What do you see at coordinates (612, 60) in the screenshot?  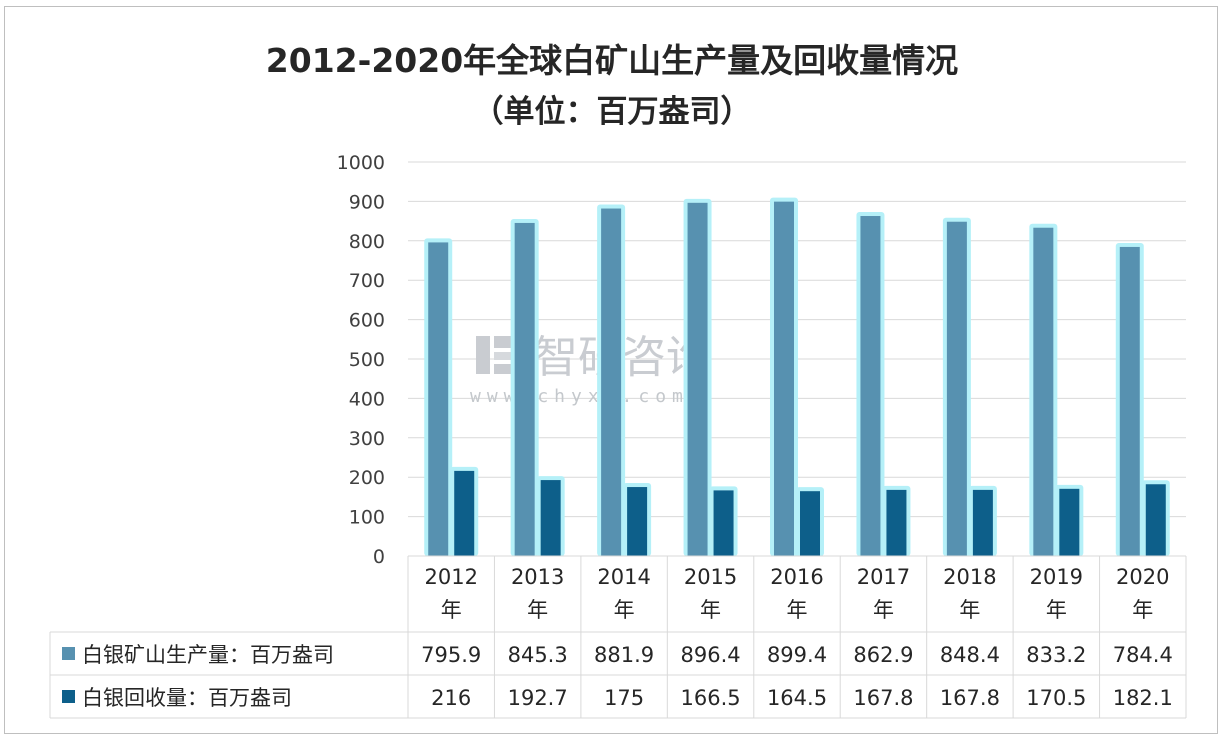 I see `chart-title: 2012-2020年全球白矿山生产量及回收量情况` at bounding box center [612, 60].